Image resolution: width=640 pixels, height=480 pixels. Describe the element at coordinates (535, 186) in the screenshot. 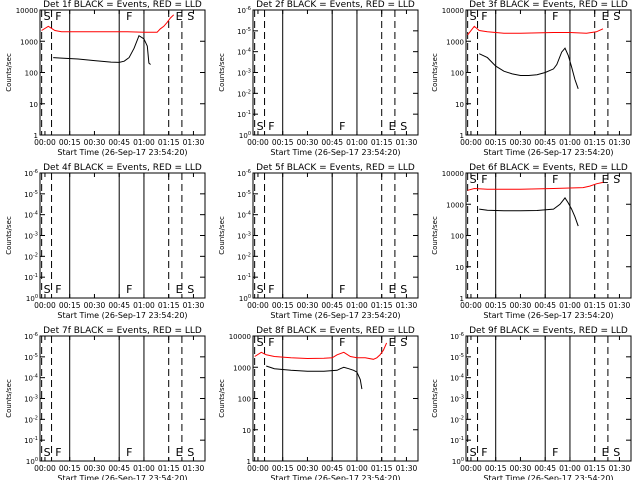

I see `series-line-lld` at that location.